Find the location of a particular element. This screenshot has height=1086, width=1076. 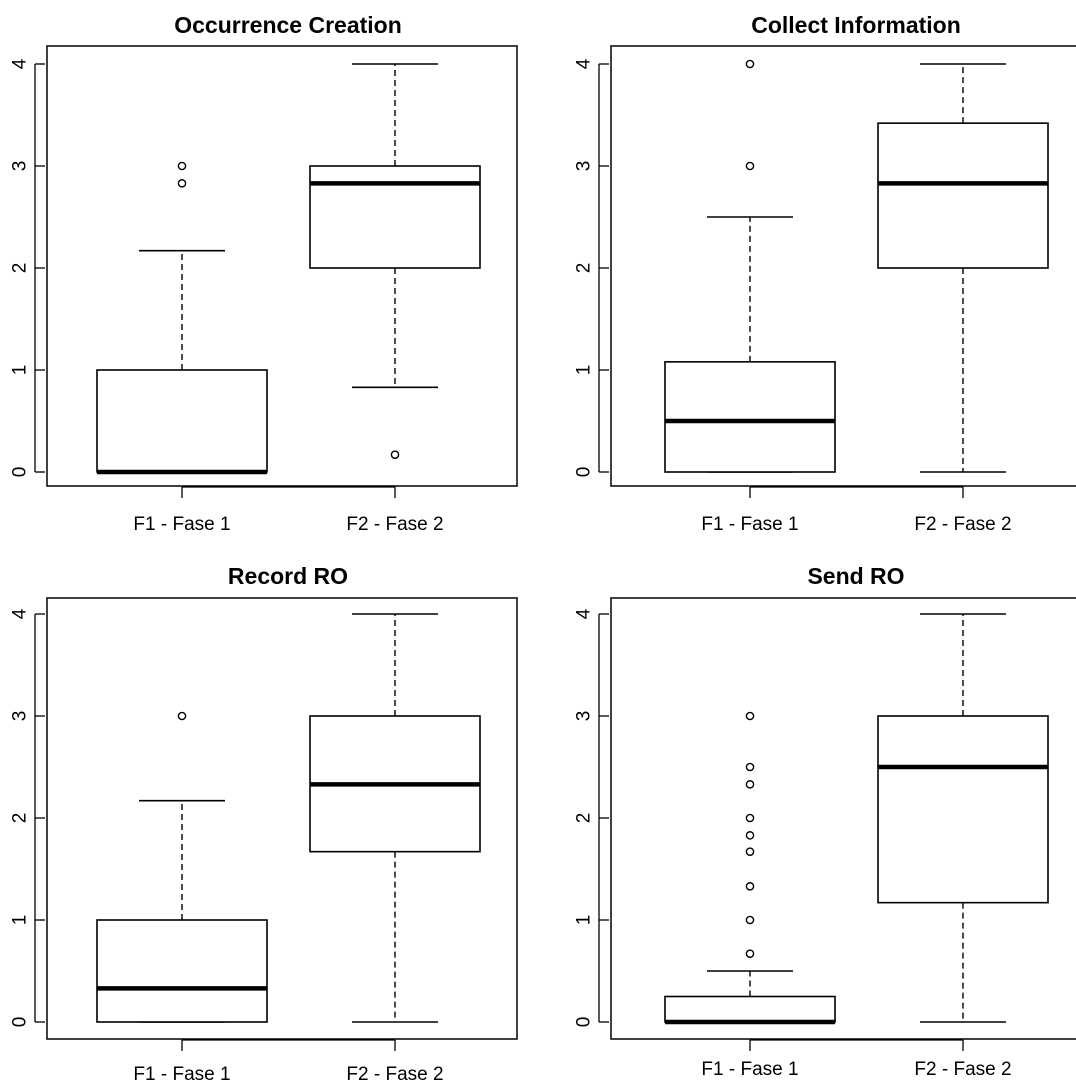

panel-title: Record RO is located at coordinates (288, 576).